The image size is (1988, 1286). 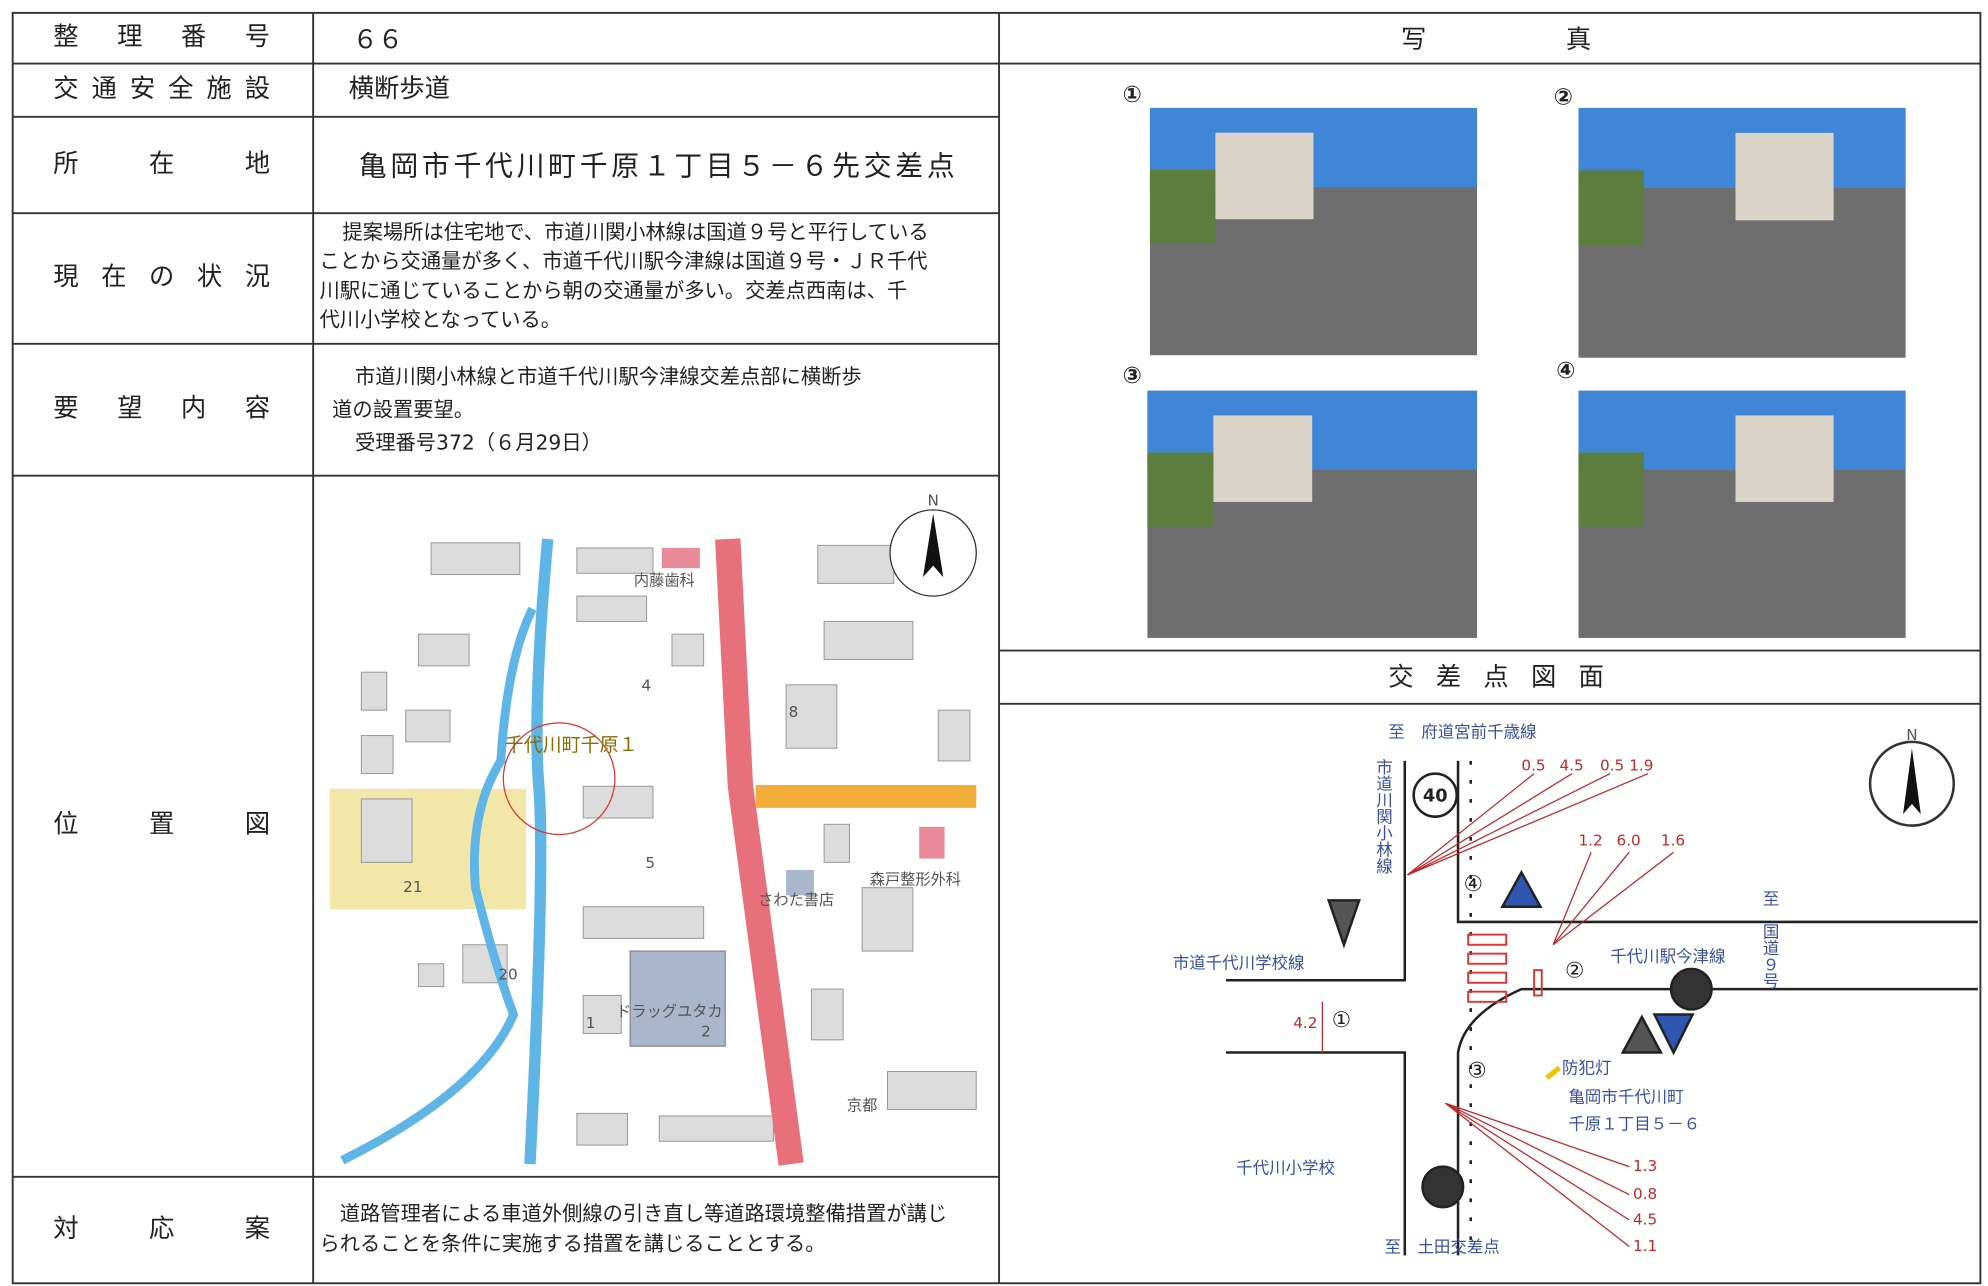 What do you see at coordinates (669, 1011) in the screenshot?
I see `map-label: ドラッグユタカ` at bounding box center [669, 1011].